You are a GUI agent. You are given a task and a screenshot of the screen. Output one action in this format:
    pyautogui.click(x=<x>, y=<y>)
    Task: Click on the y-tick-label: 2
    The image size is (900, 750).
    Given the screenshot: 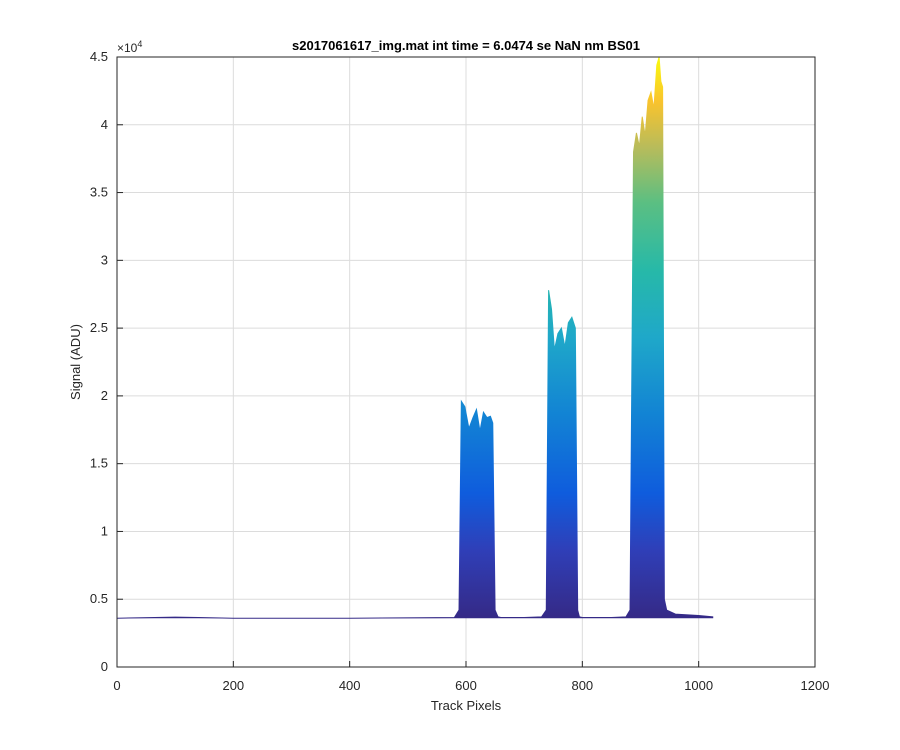 What is the action you would take?
    pyautogui.click(x=104, y=395)
    